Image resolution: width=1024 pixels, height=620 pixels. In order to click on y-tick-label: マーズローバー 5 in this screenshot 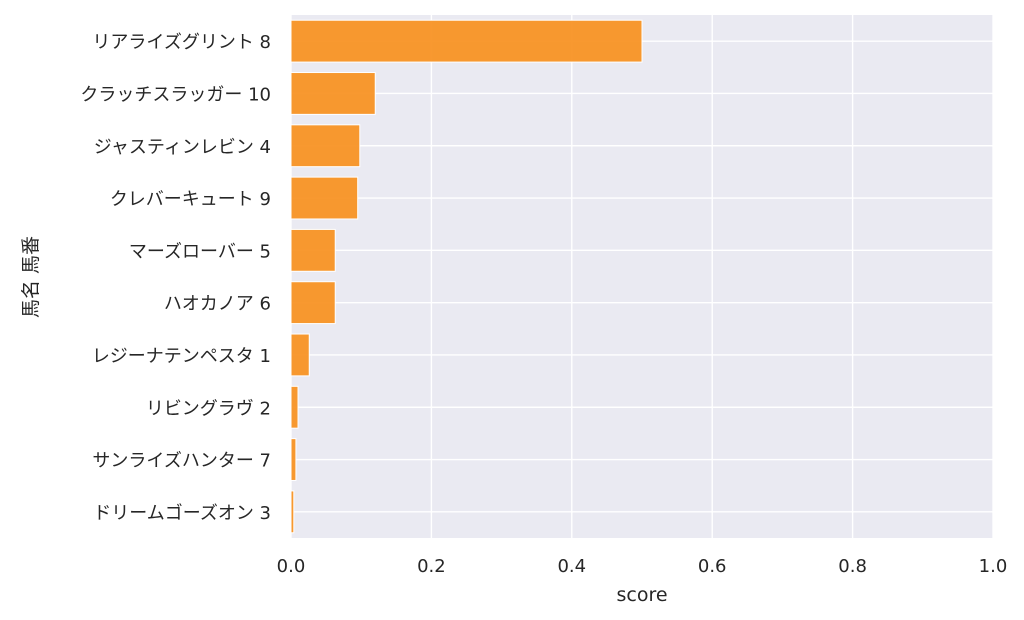, I will do `click(200, 251)`.